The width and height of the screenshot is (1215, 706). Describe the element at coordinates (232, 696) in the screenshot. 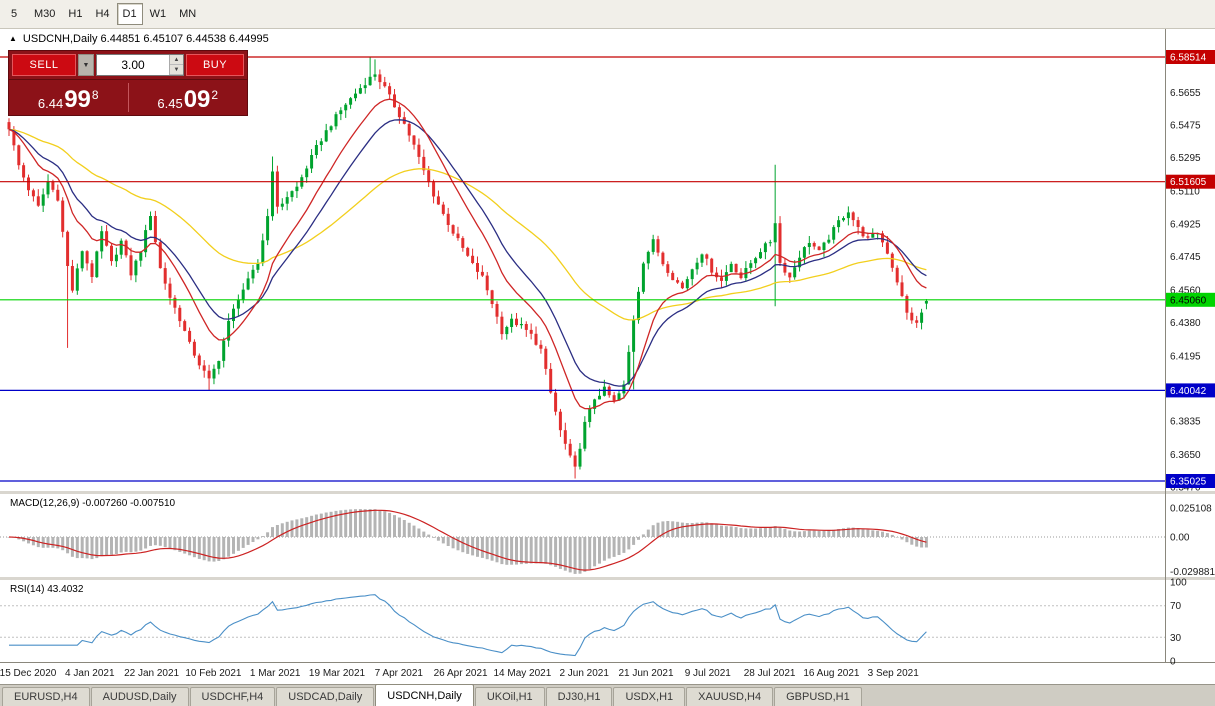

I see `tab-usdchf-h4: USDCHF,H4` at that location.